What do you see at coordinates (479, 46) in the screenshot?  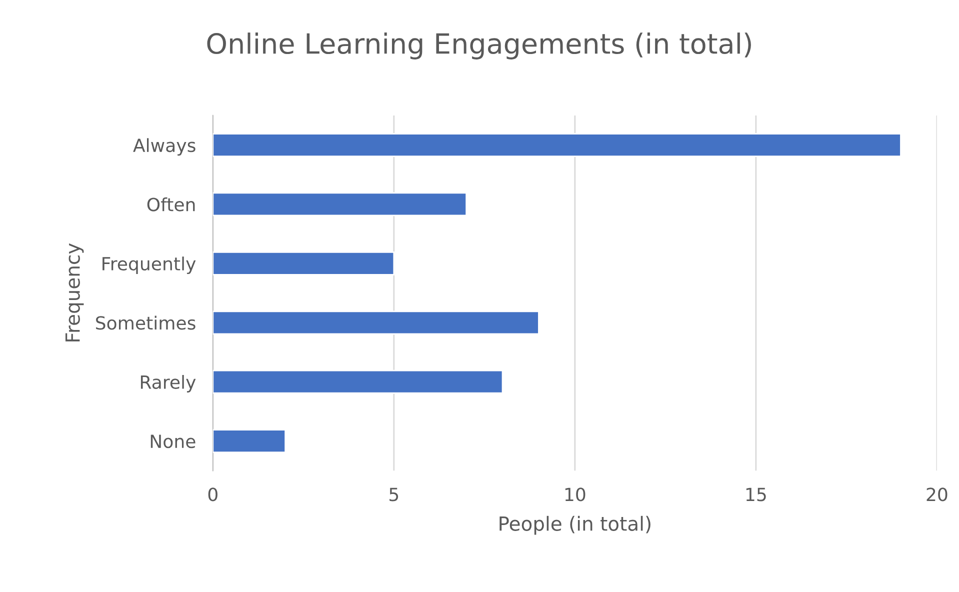 I see `chart-title: Online Learning Engagements (in total)` at bounding box center [479, 46].